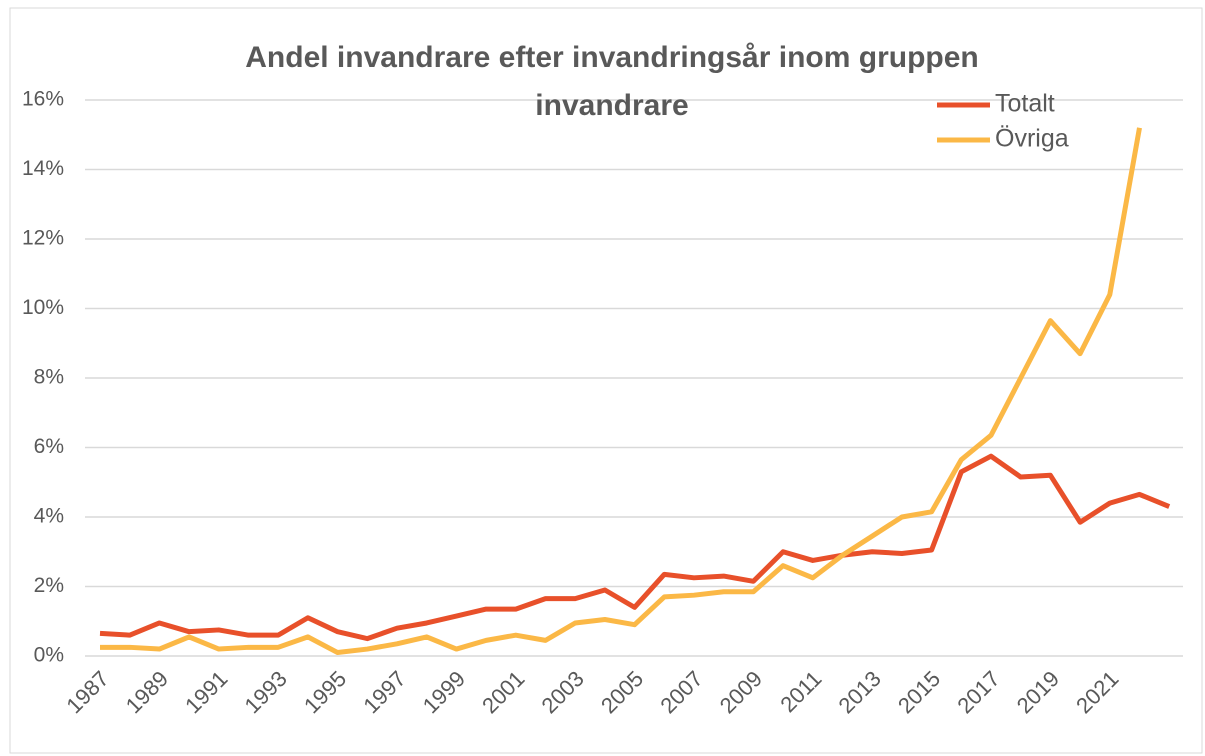 This screenshot has width=1205, height=756. I want to click on x-tick-label: 2005, so click(622, 692).